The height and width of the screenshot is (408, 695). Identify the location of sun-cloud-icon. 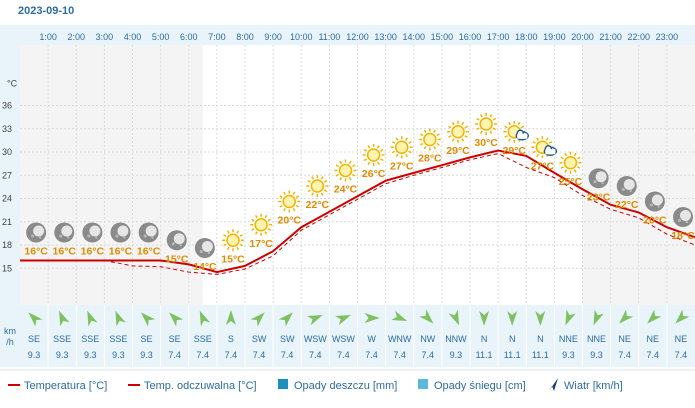
(516, 131).